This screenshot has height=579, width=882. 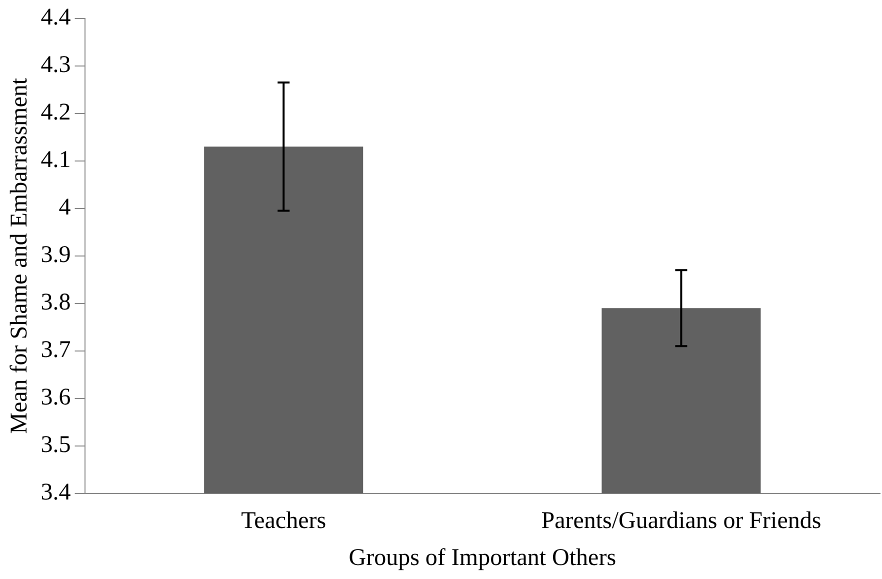 What do you see at coordinates (55, 160) in the screenshot?
I see `y-tick-label: 4.1` at bounding box center [55, 160].